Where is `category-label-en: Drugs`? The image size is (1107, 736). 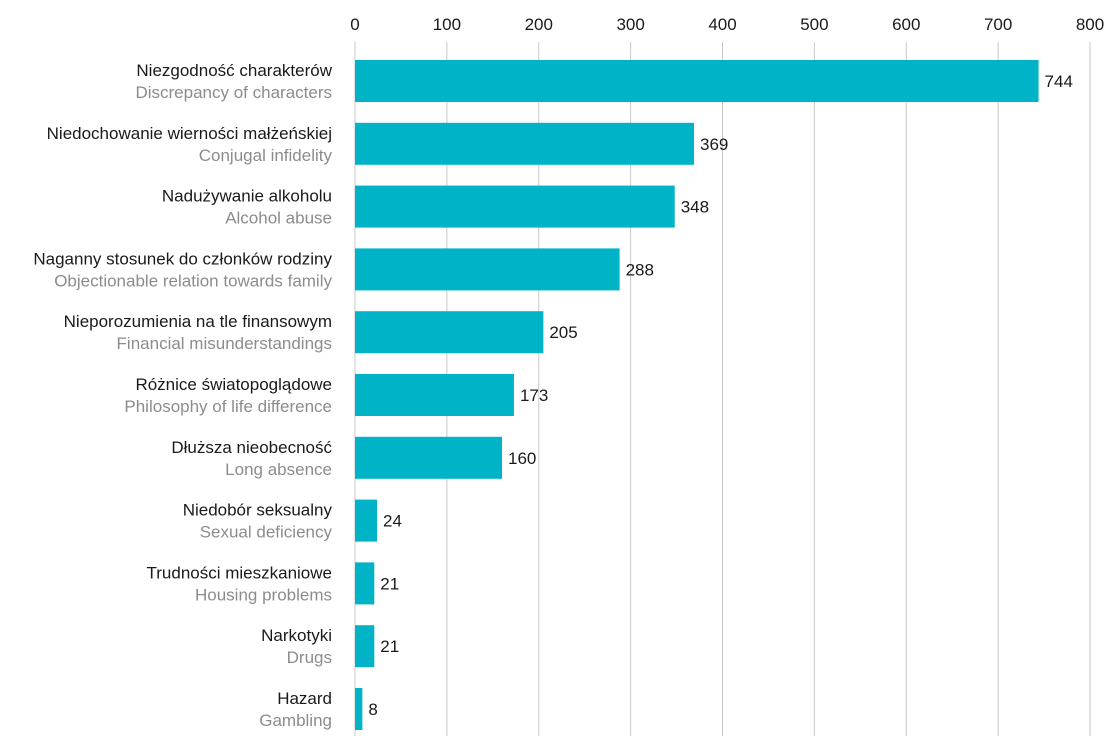
category-label-en: Drugs is located at coordinates (309, 657).